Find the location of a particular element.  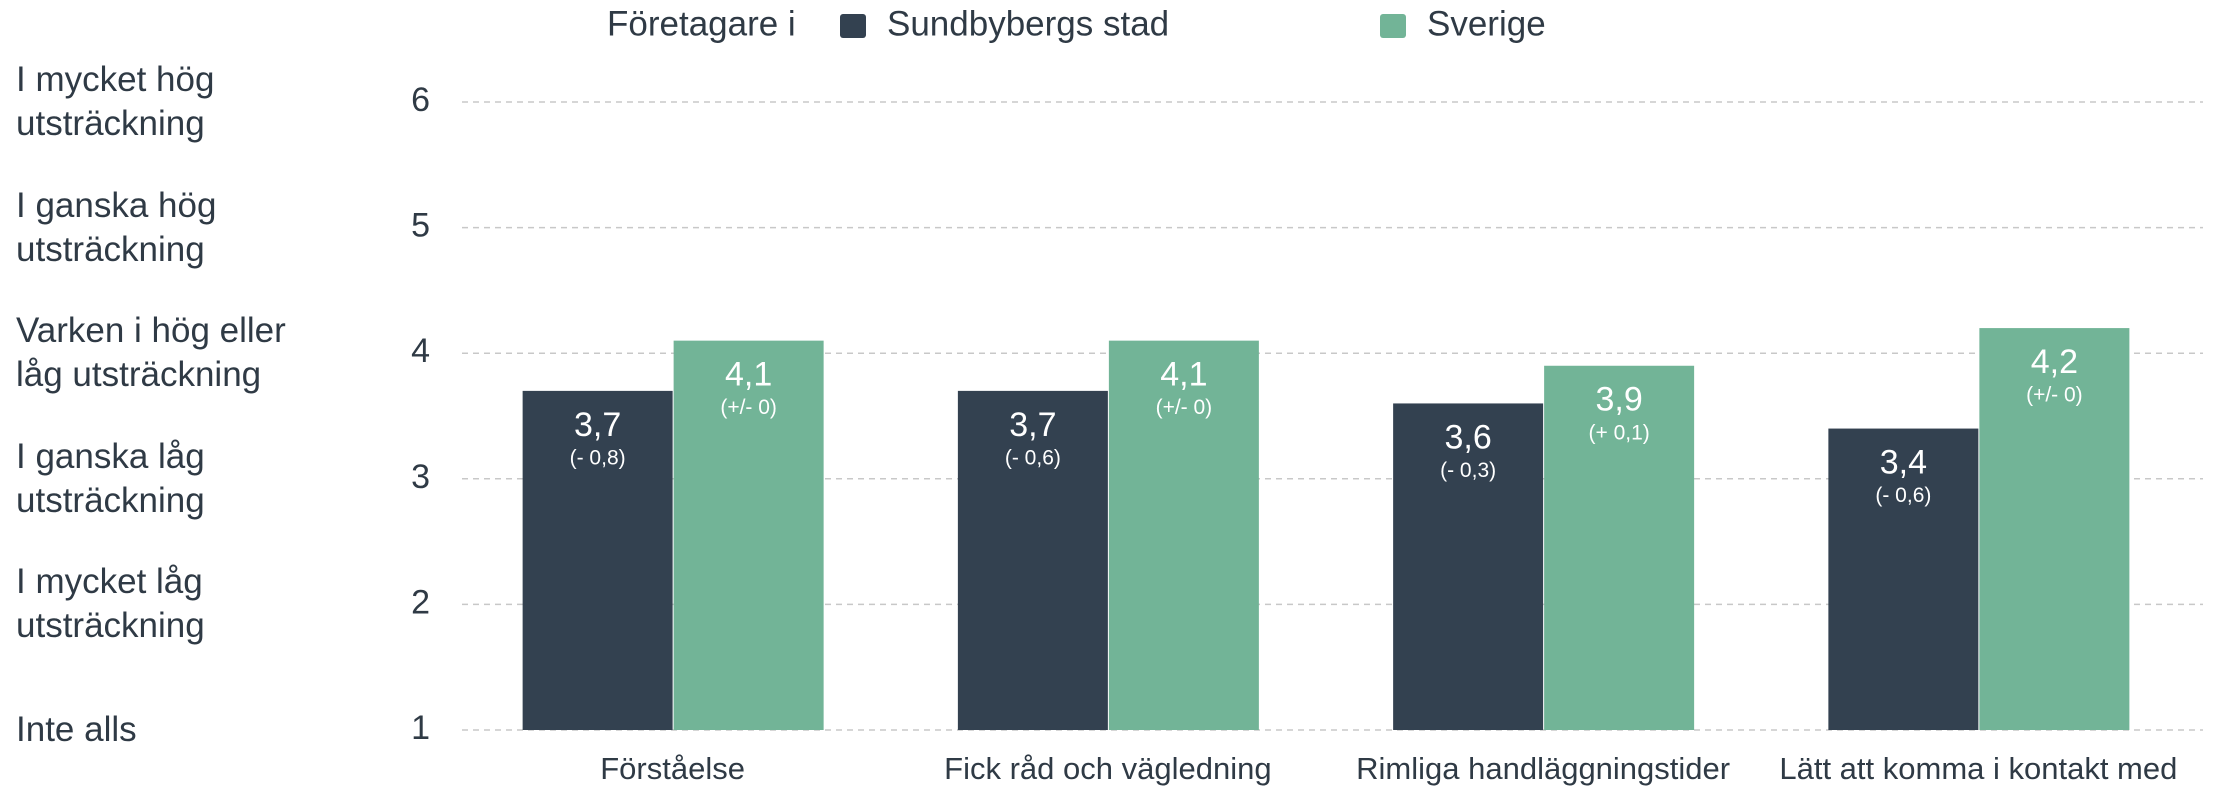

y-tick-label: 6 is located at coordinates (420, 100).